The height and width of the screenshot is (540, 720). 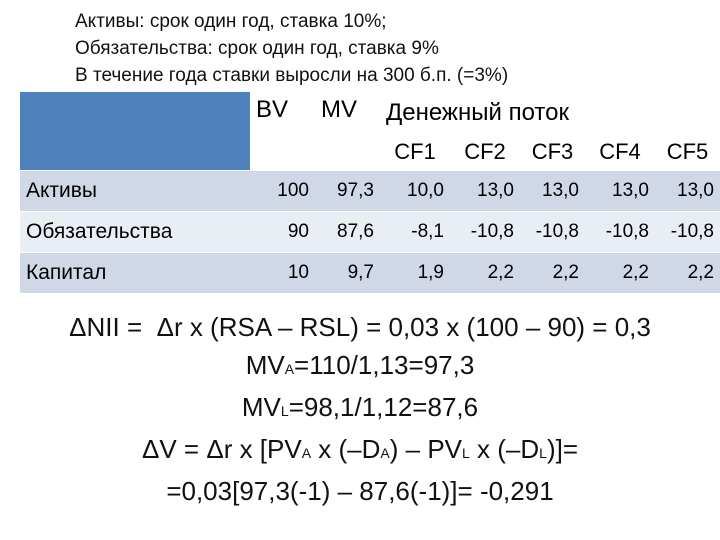 I want to click on formula-text: ) – PV, so click(x=425, y=449).